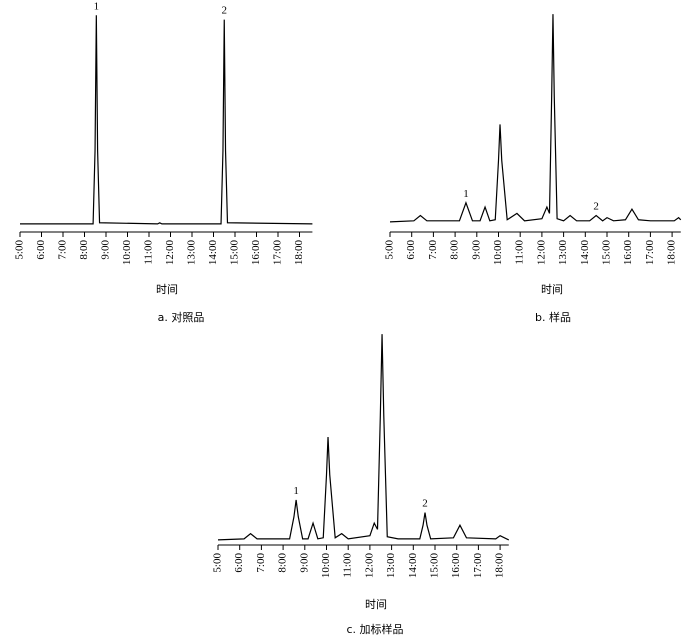  What do you see at coordinates (181, 317) in the screenshot?
I see `caption: a. 对照品` at bounding box center [181, 317].